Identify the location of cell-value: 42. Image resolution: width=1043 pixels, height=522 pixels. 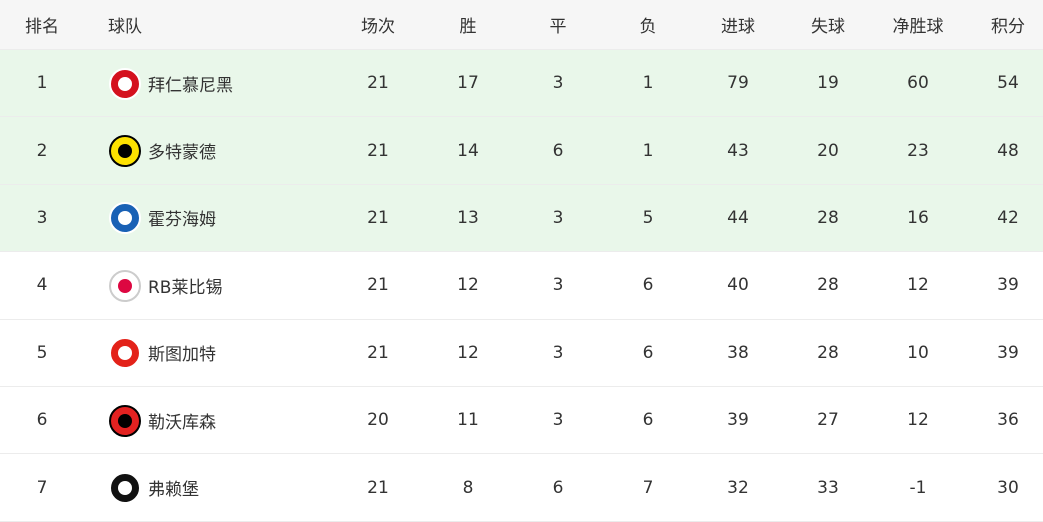
(1008, 217).